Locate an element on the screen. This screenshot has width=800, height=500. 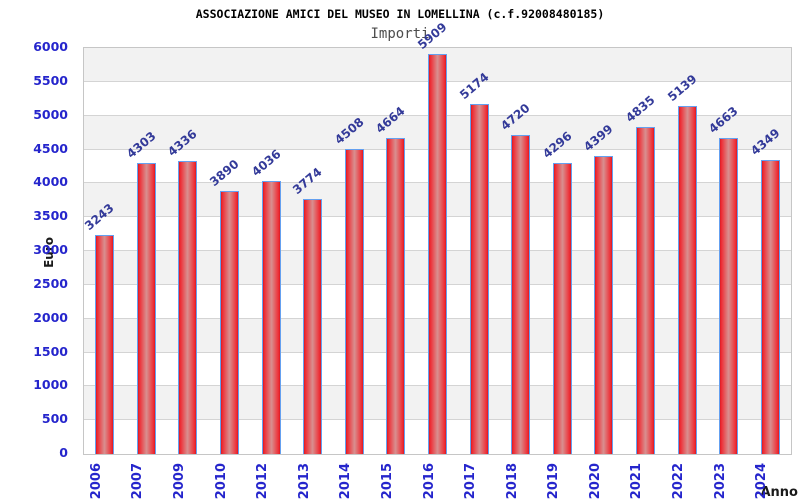
x-tick-label: 2015 is located at coordinates (387, 481).